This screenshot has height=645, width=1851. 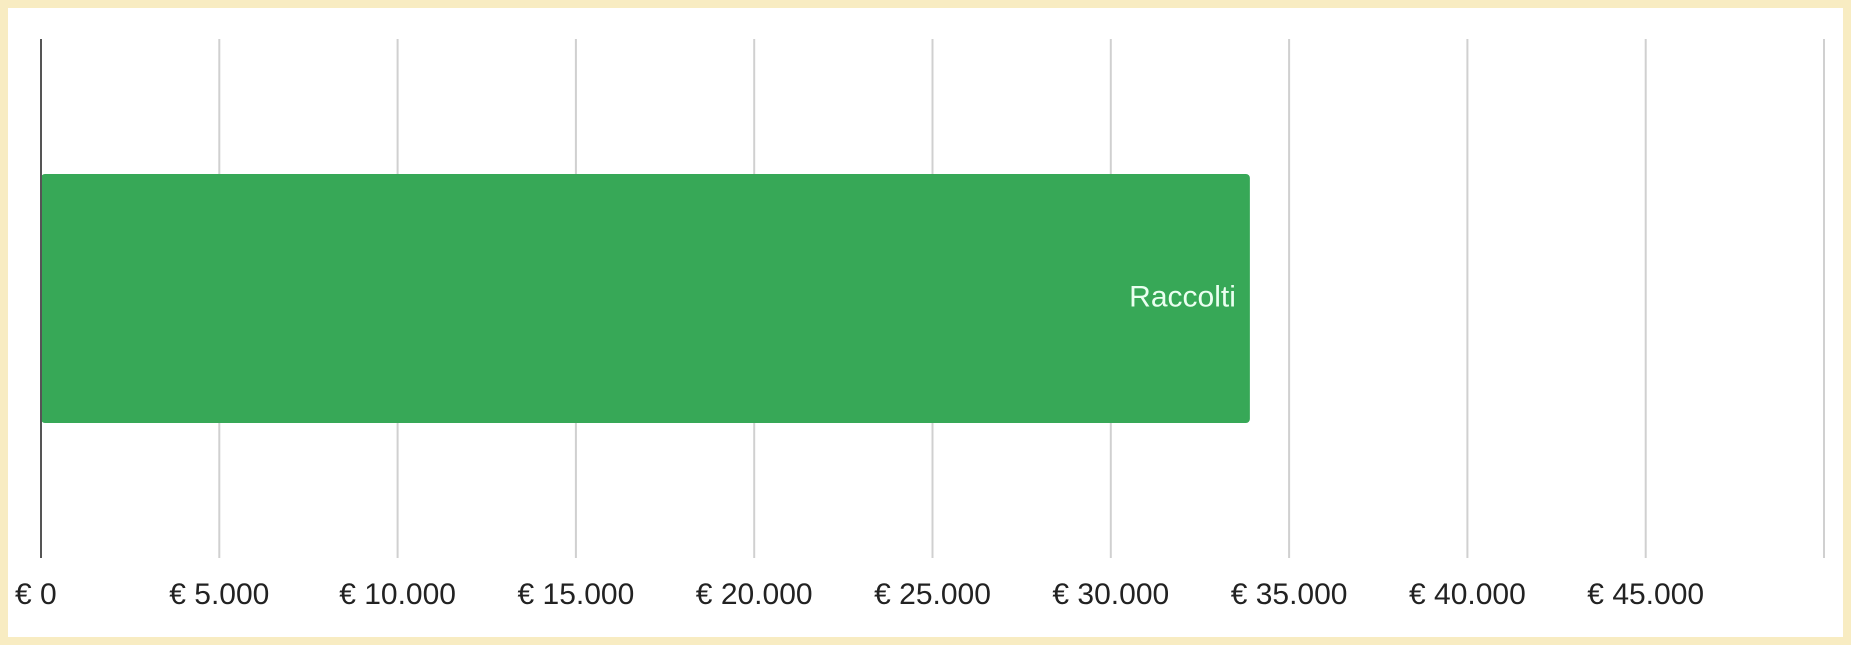 I want to click on x-tick-label: € 0, so click(x=36, y=594).